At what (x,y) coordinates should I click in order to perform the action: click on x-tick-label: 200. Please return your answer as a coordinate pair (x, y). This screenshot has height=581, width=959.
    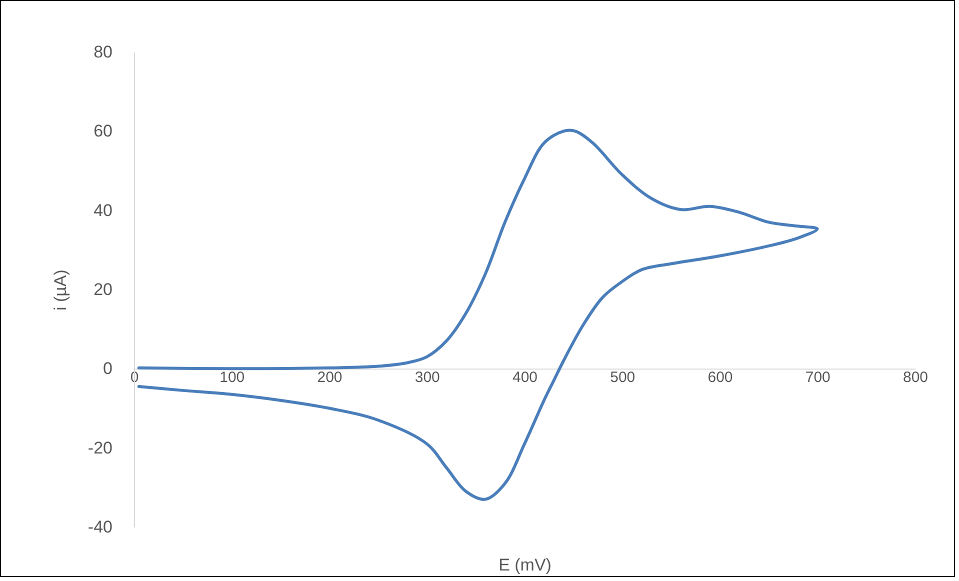
    Looking at the image, I should click on (329, 377).